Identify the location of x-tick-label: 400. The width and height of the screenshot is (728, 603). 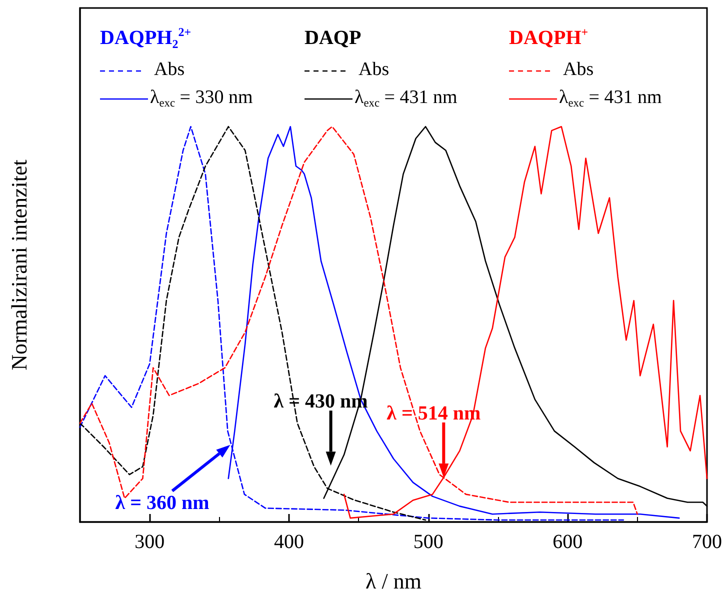
(289, 542).